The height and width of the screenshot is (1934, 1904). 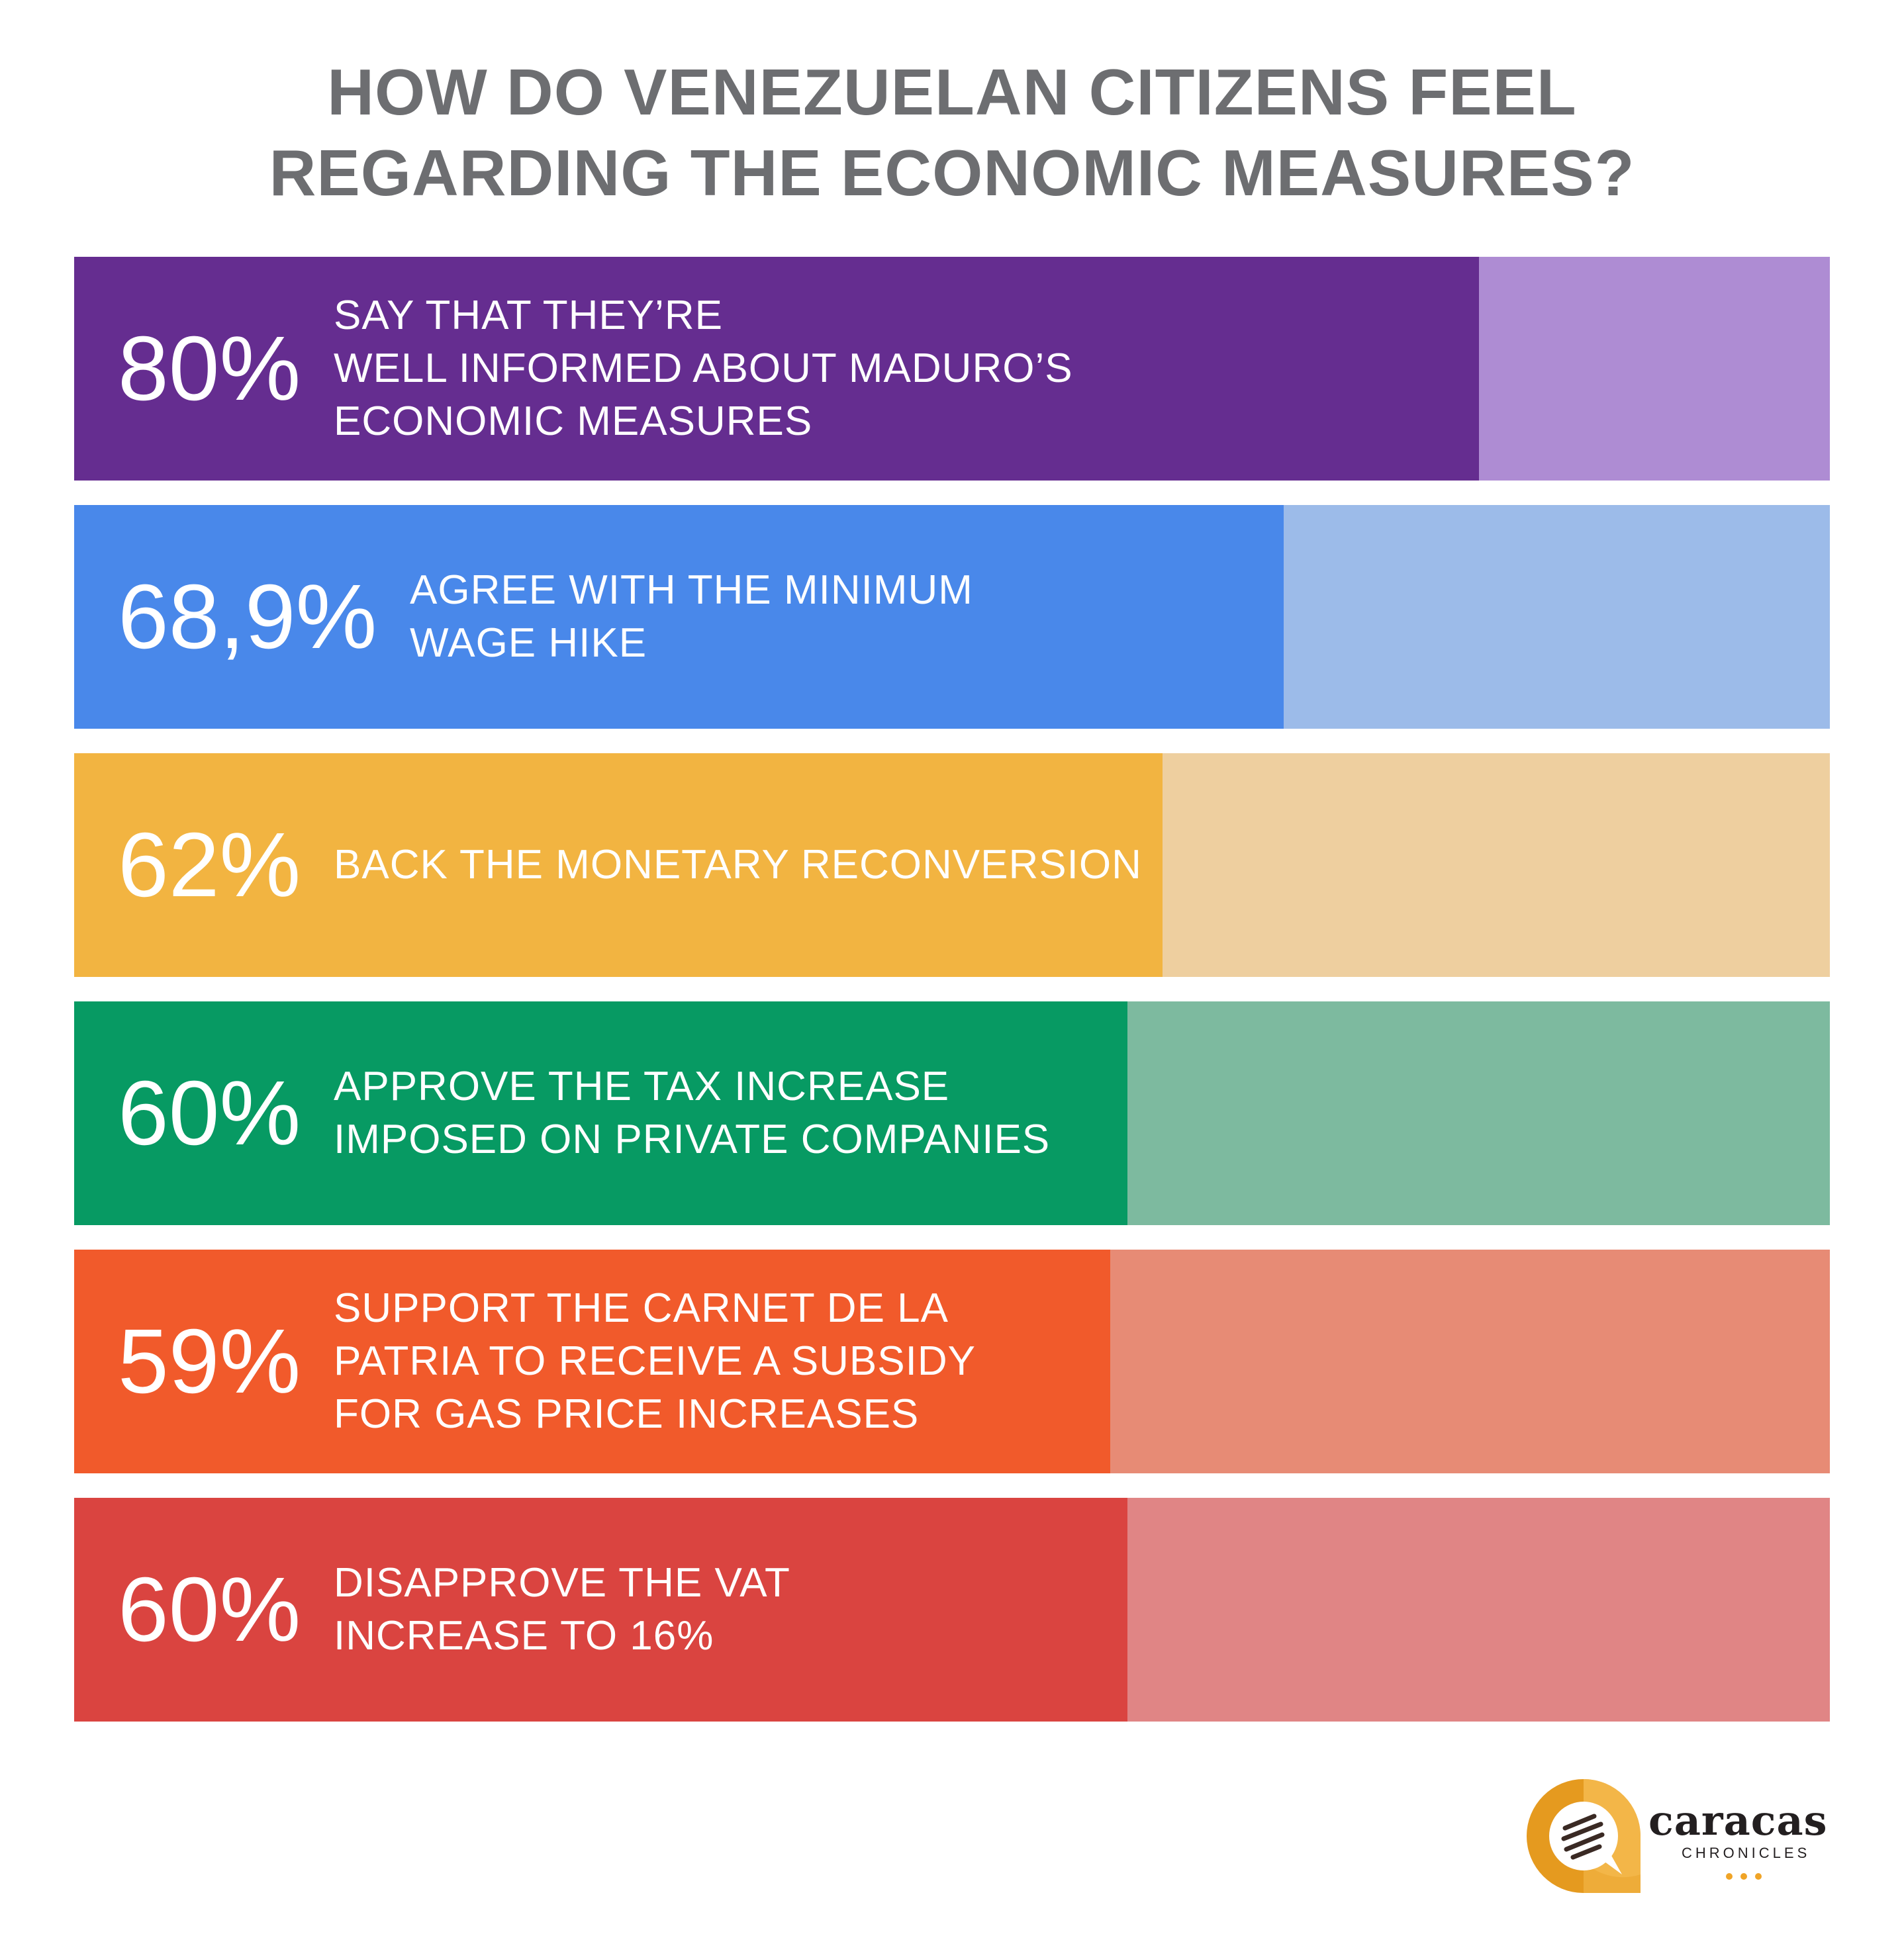 I want to click on caracas-chronicles-logo: caracas CHRONICLES, so click(x=1681, y=1844).